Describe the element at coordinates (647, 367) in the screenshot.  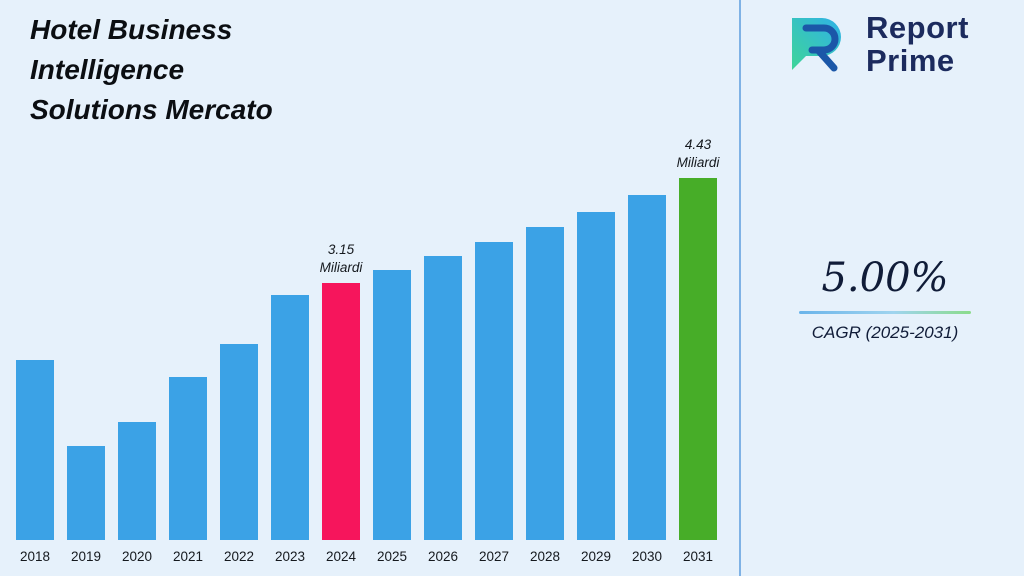
I see `bar-2030` at that location.